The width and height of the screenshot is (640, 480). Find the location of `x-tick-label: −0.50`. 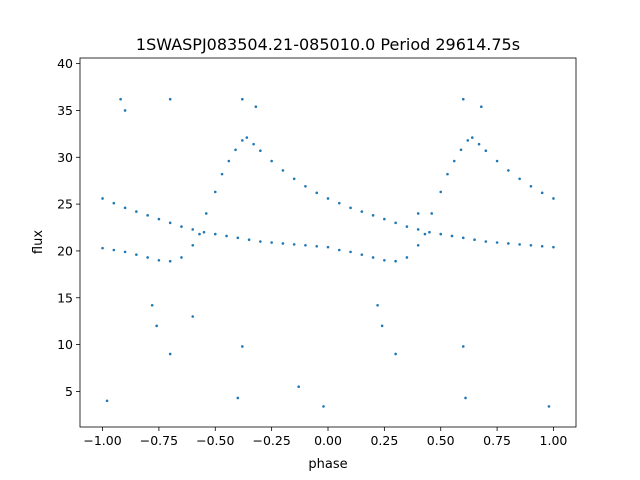

x-tick-label: −0.50 is located at coordinates (215, 440).